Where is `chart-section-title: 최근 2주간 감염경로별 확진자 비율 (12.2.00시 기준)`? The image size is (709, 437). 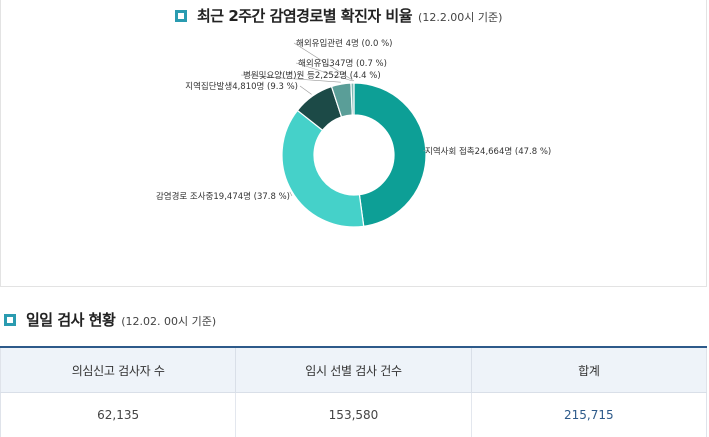 chart-section-title: 최근 2주간 감염경로별 확진자 비율 (12.2.00시 기준) is located at coordinates (338, 15).